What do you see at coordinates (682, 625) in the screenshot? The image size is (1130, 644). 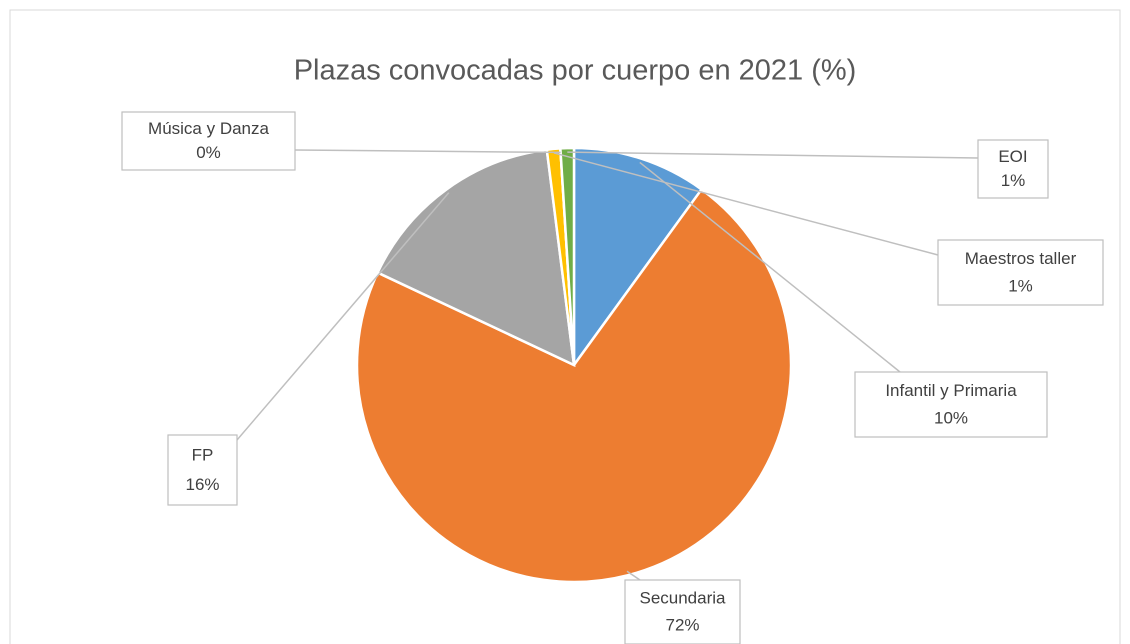 I see `value-label: 72%` at bounding box center [682, 625].